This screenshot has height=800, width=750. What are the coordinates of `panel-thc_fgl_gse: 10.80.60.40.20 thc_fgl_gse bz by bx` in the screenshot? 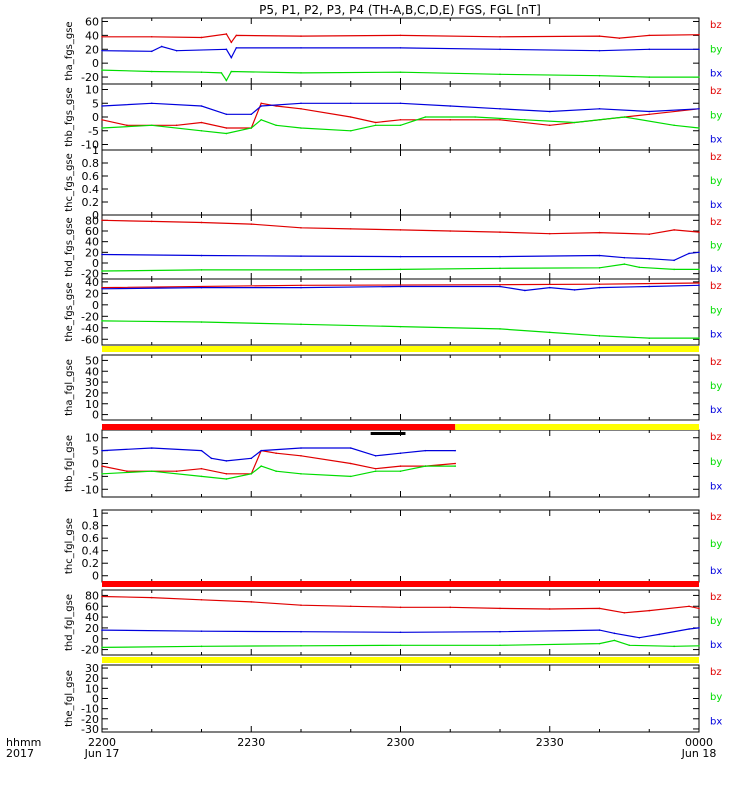 It's located at (393, 545).